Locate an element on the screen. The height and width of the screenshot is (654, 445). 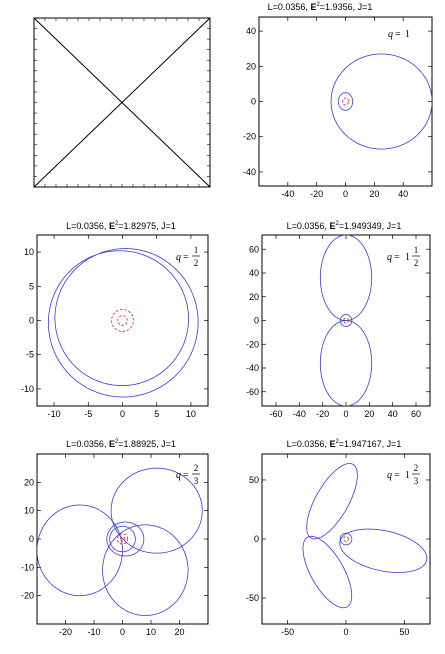
penrose-diagonal-up is located at coordinates (122, 102).